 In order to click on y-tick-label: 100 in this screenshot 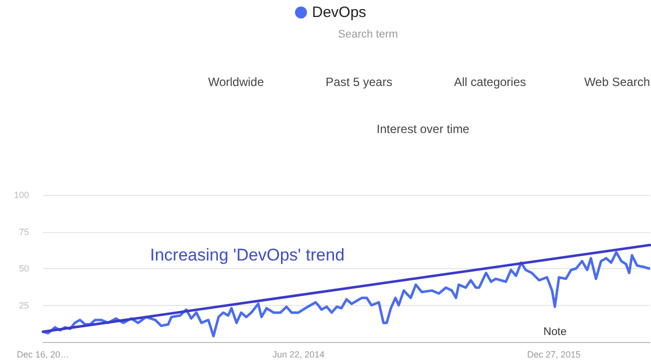, I will do `click(21, 195)`.